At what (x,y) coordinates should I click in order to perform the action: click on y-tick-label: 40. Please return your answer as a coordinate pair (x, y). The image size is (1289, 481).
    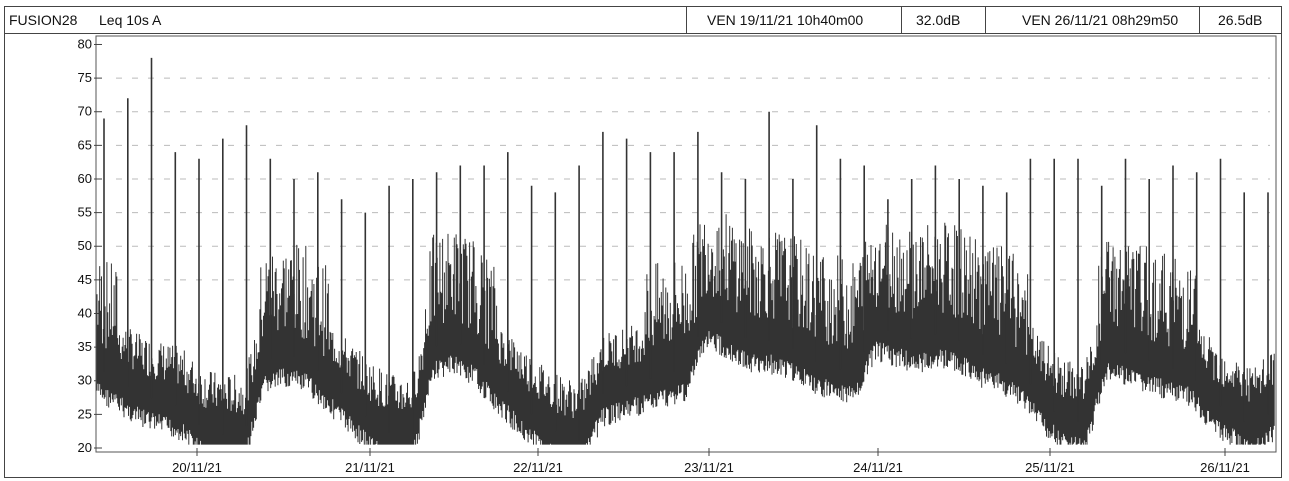
    Looking at the image, I should click on (85, 312).